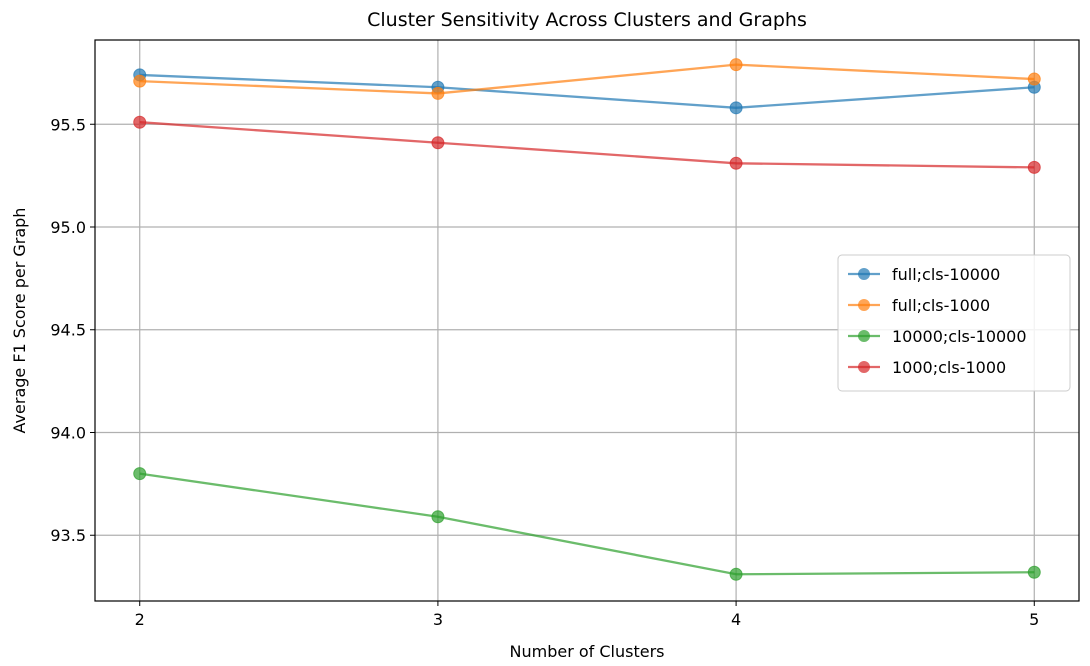 The height and width of the screenshot is (666, 1090). Describe the element at coordinates (1034, 619) in the screenshot. I see `x-tick-label: 5` at that location.